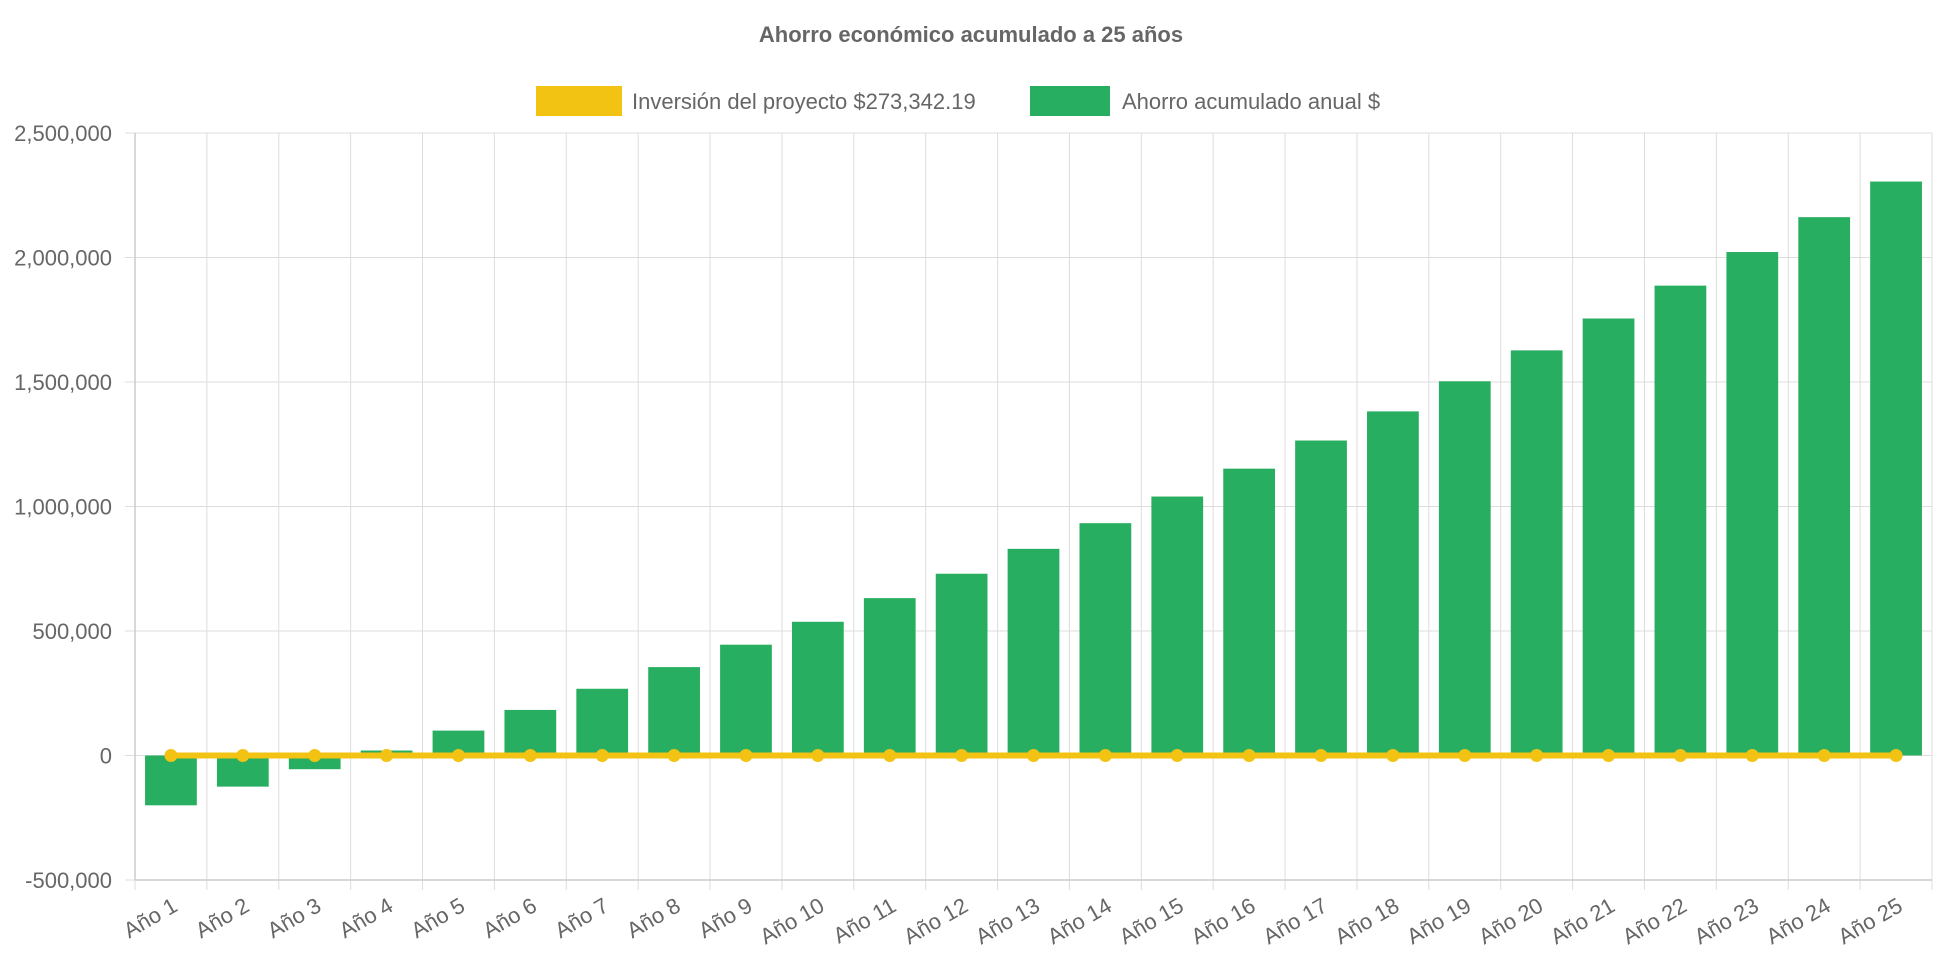  Describe the element at coordinates (1582, 921) in the screenshot. I see `x-tick-label: Año 21` at that location.